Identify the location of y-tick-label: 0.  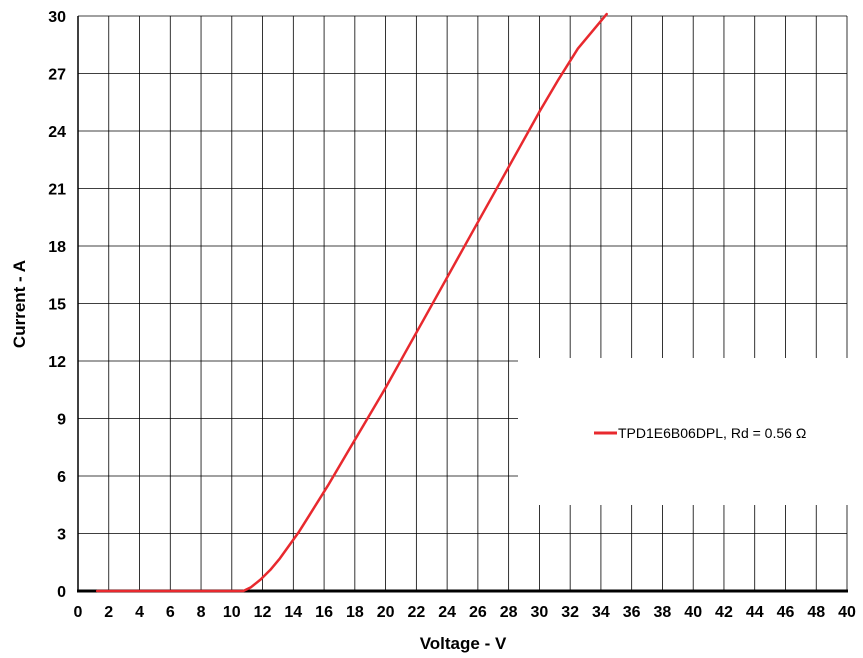
(61, 592).